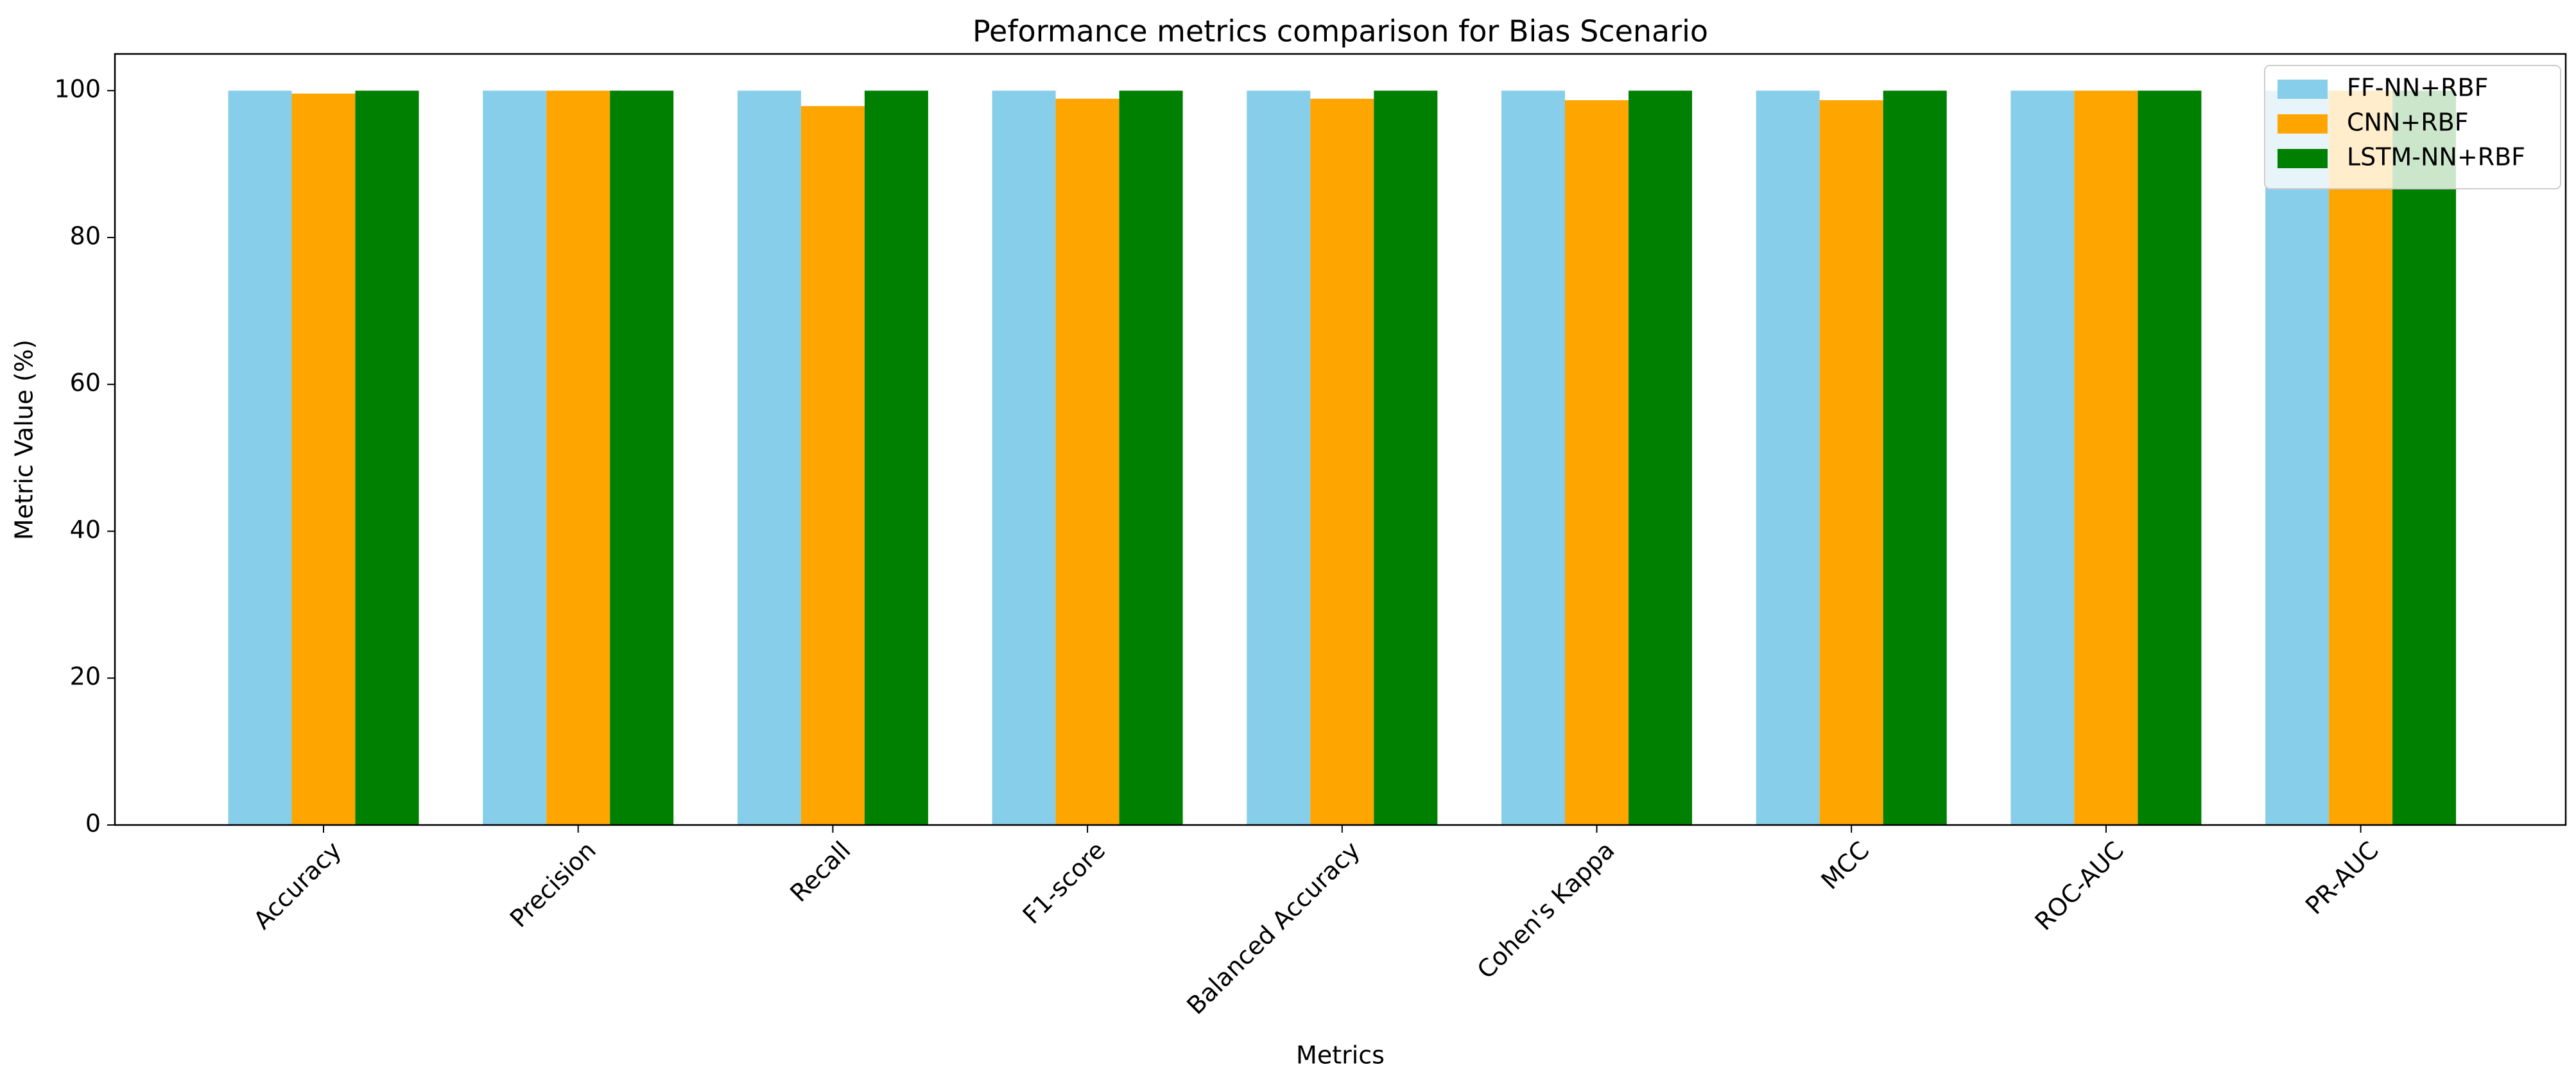  Describe the element at coordinates (820, 871) in the screenshot. I see `x-tick-label: Recall` at that location.